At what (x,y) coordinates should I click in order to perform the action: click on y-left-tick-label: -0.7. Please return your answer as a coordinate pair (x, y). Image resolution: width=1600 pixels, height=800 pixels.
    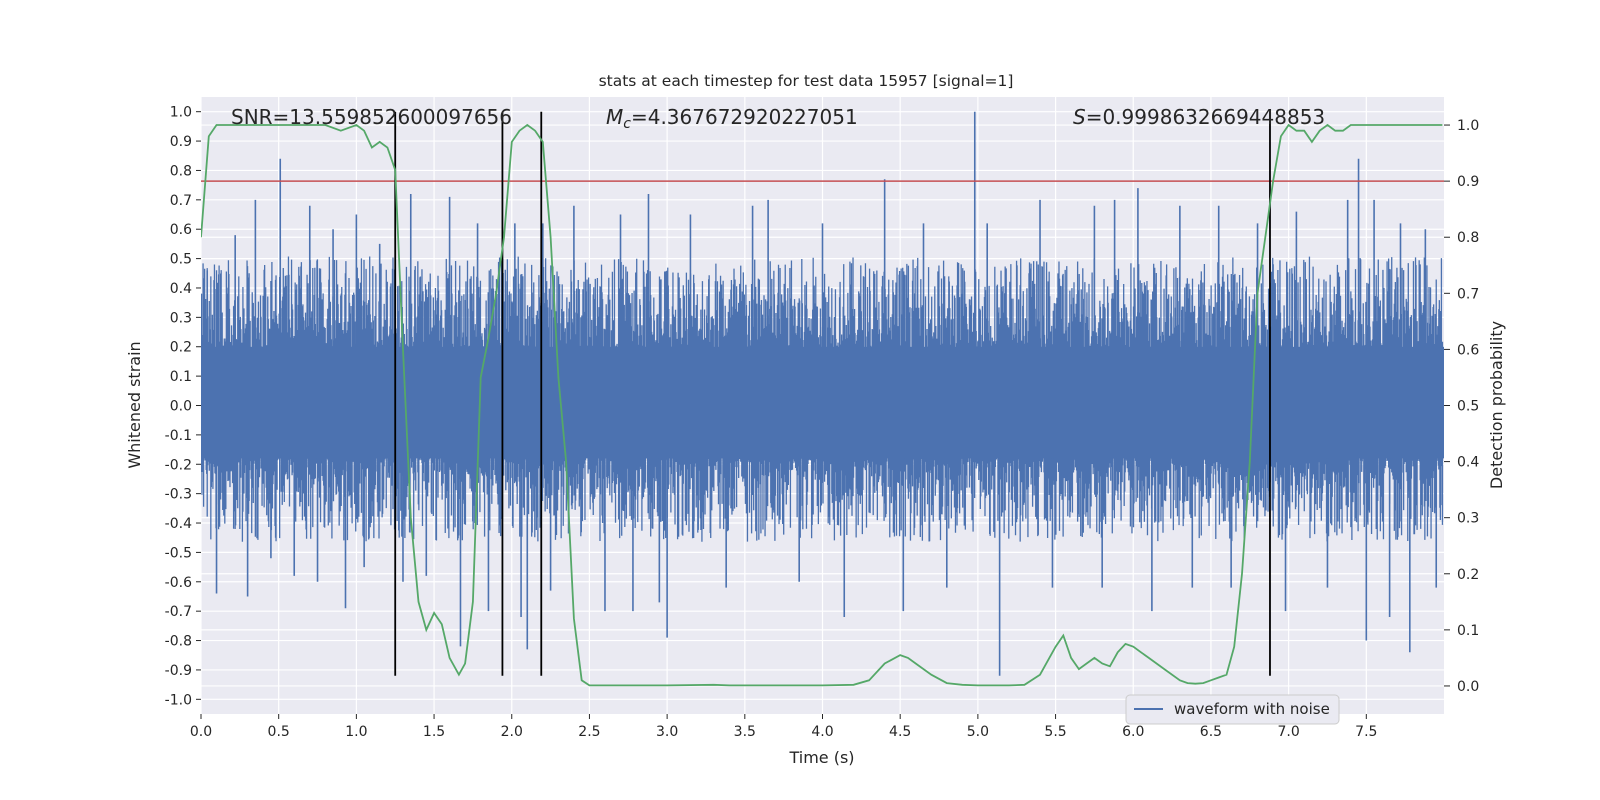
    Looking at the image, I should click on (178, 612).